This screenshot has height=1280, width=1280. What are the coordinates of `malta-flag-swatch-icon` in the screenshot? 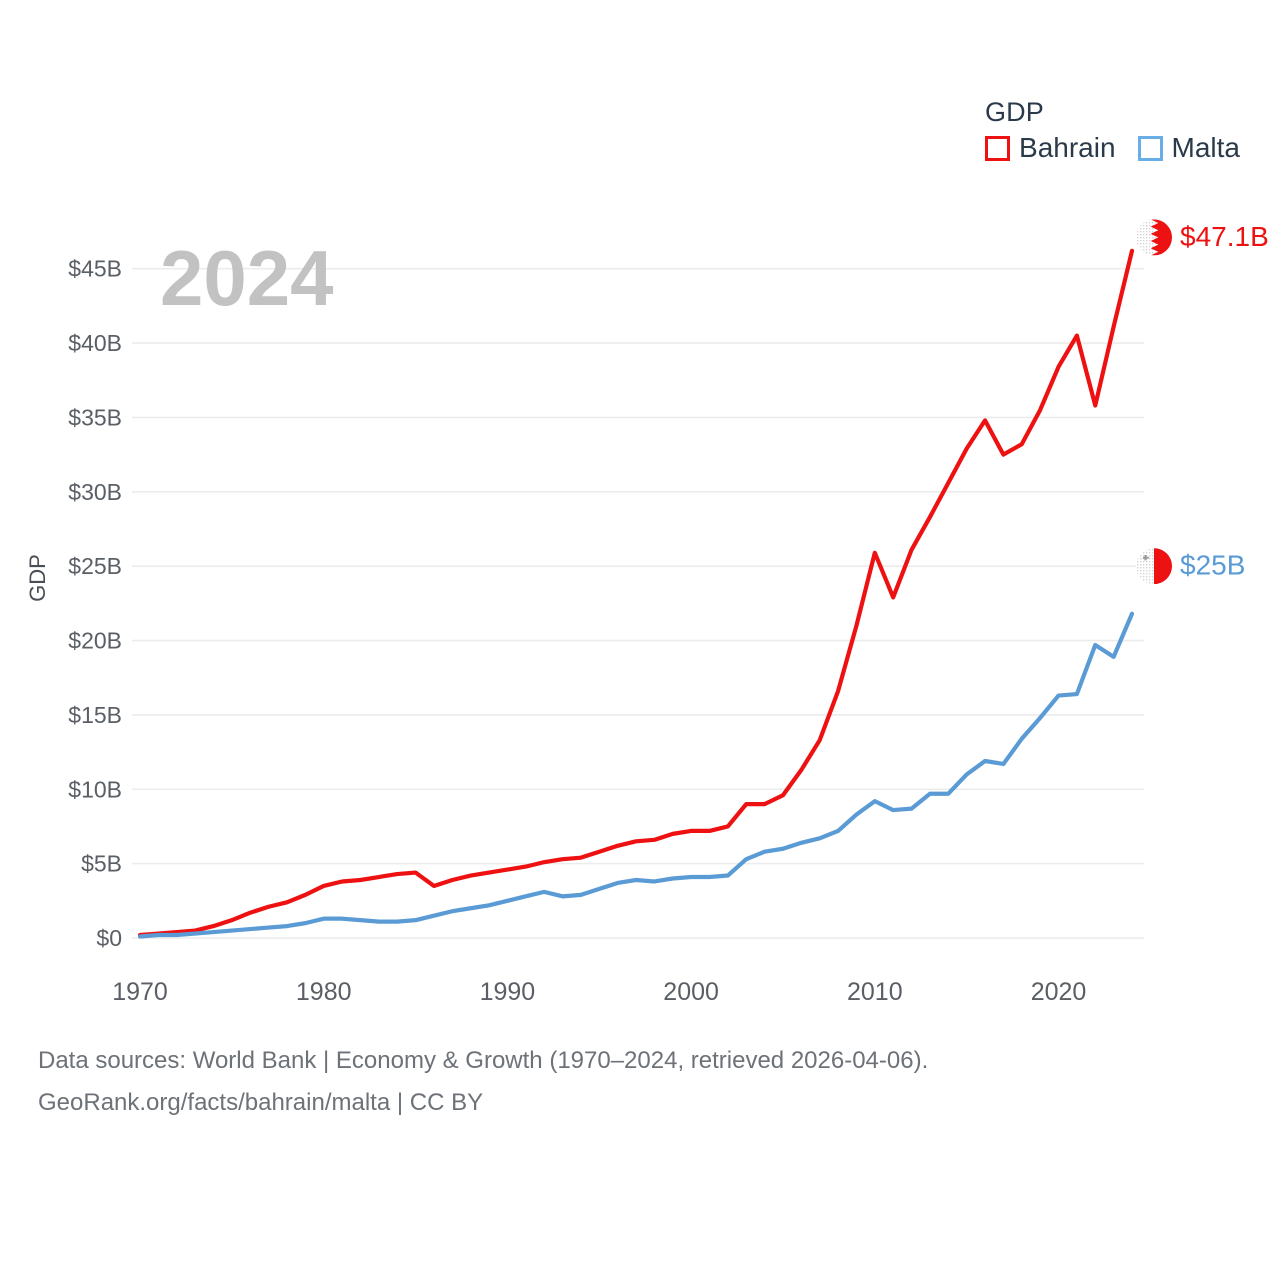 It's located at (1150, 148).